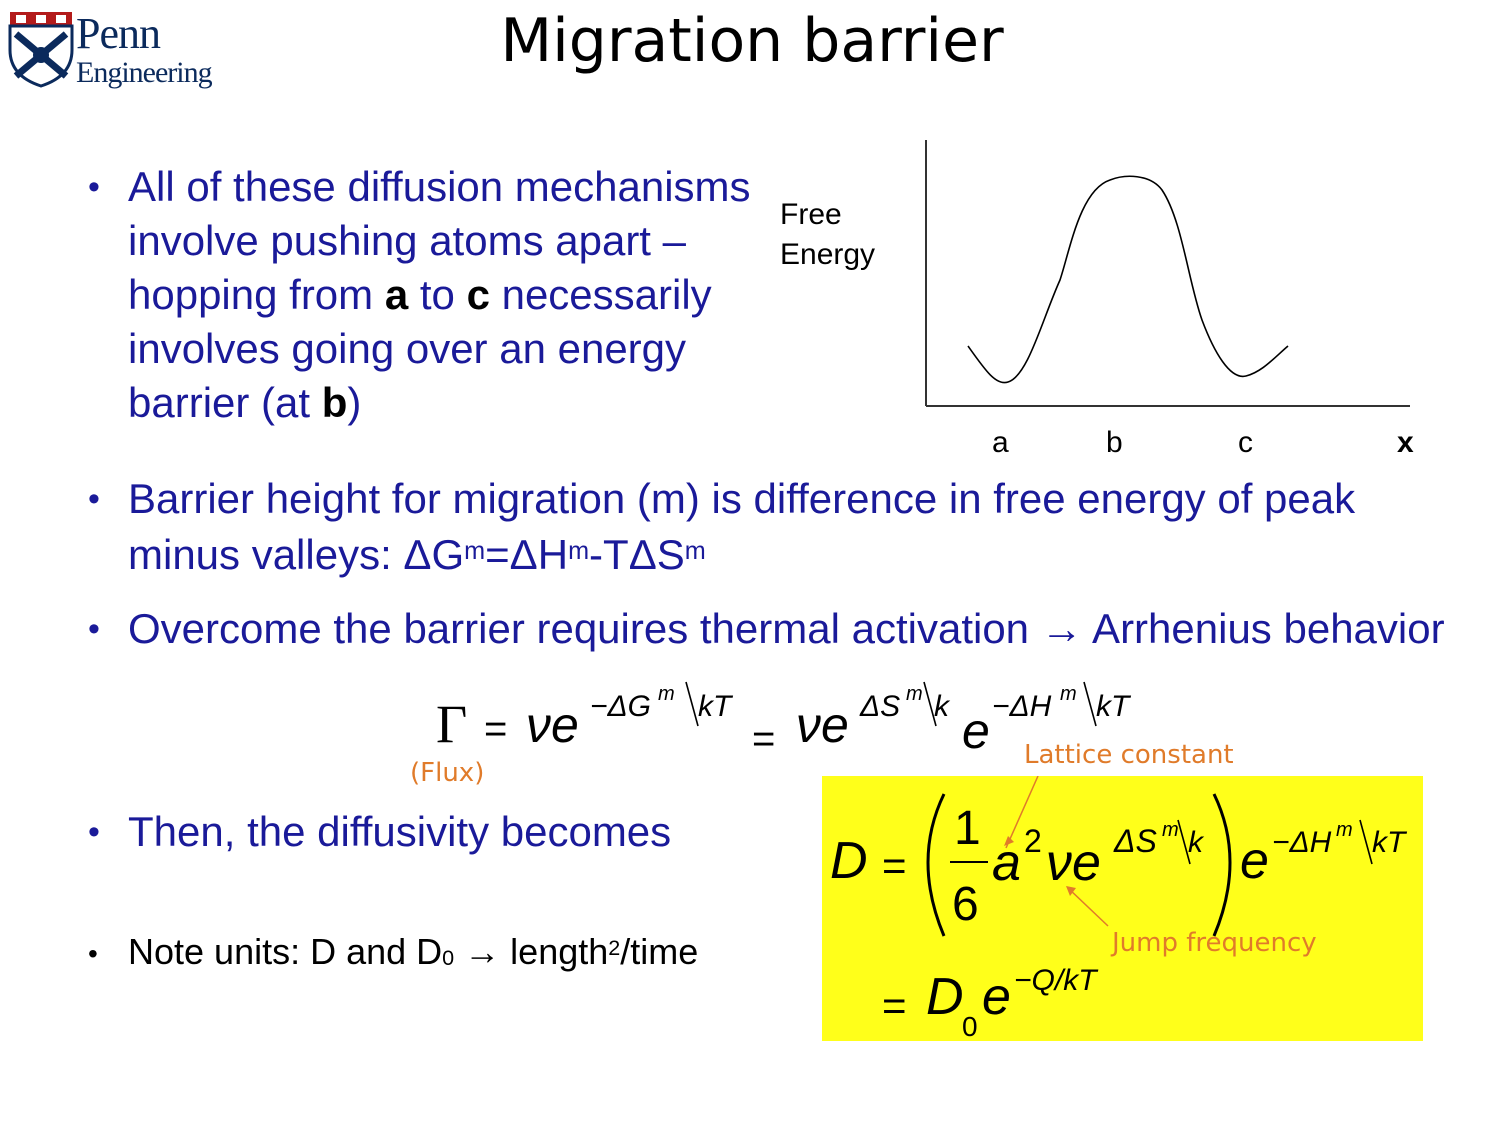 This screenshot has height=1128, width=1504. Describe the element at coordinates (784, 721) in the screenshot. I see `jump-rate-equation: Γ = νe −ΔG m kT = νe ΔS m k e −ΔH m kT` at that location.